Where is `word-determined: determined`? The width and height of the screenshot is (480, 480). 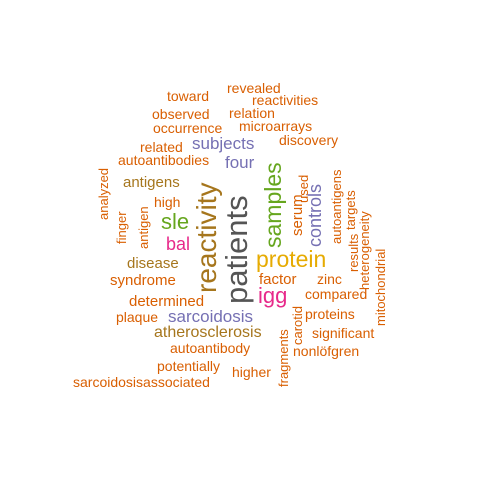 word-determined: determined is located at coordinates (167, 301).